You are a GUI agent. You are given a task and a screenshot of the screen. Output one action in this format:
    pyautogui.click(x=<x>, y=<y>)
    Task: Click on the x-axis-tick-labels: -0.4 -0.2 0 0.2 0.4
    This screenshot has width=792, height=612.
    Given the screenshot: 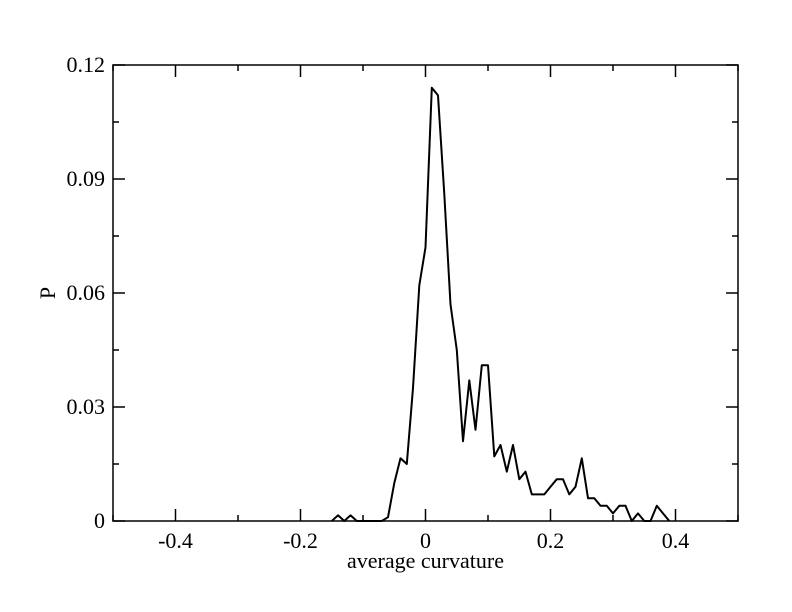 What is the action you would take?
    pyautogui.click(x=423, y=540)
    